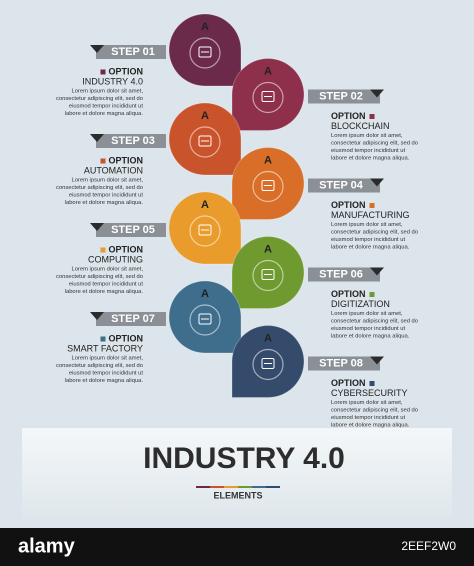  What do you see at coordinates (113, 170) in the screenshot?
I see `option-title: AUTOMATION` at bounding box center [113, 170].